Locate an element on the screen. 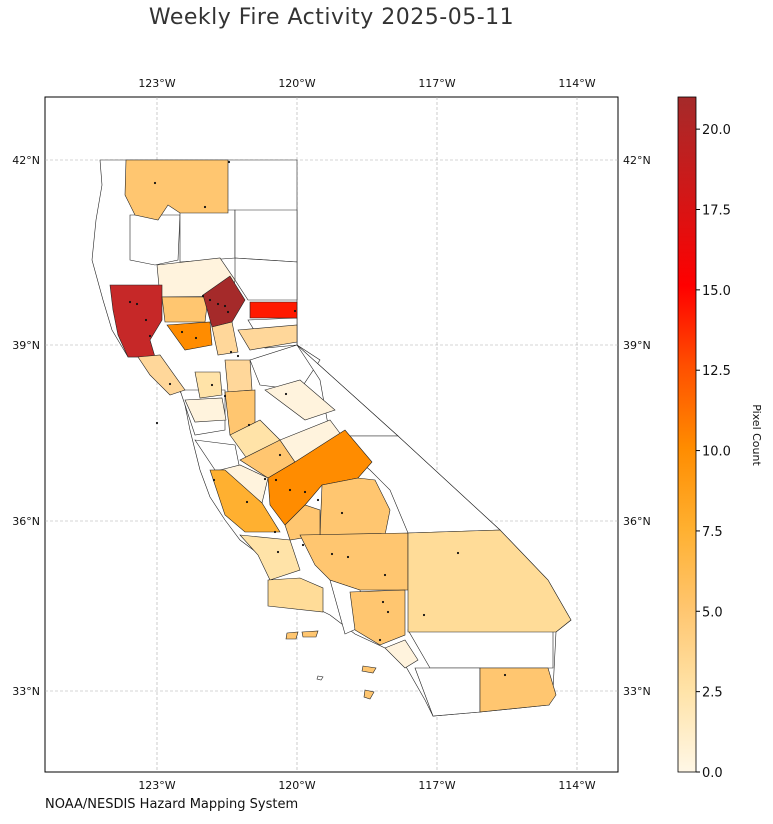 The width and height of the screenshot is (773, 824). lat-tick-right: 36°N is located at coordinates (637, 521).